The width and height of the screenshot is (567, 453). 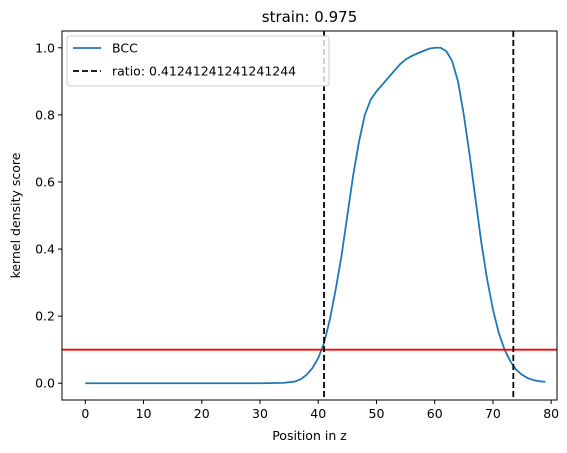 I want to click on x-tick-label: 80, so click(x=551, y=413).